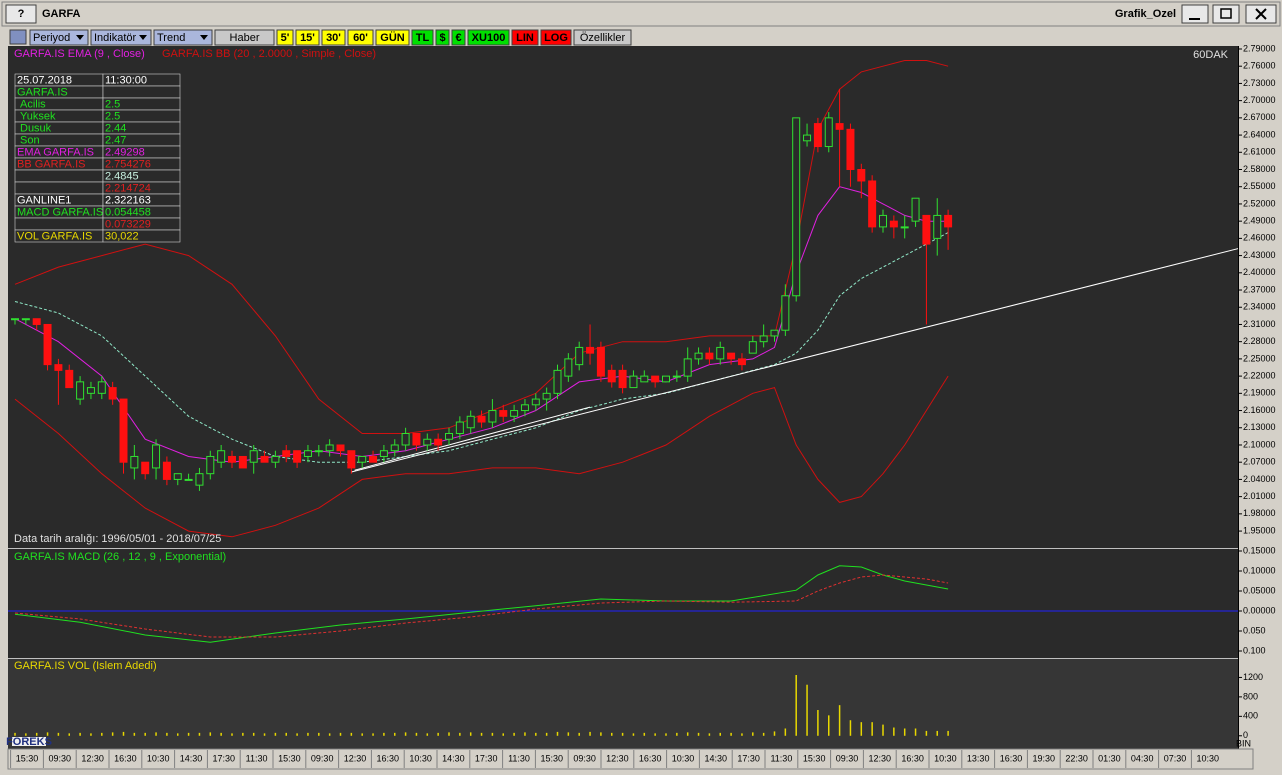  Describe the element at coordinates (18, 37) in the screenshot. I see `chart-icon` at that location.